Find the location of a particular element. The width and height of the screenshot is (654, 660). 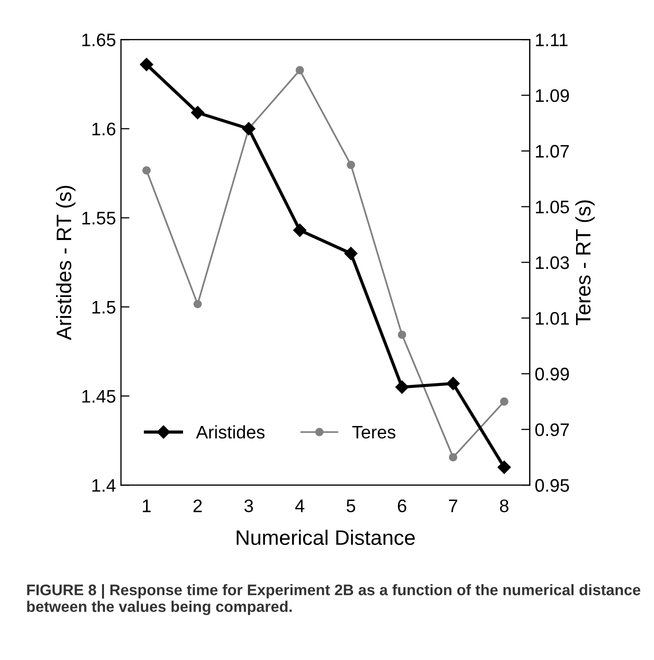

x-axis-title: Numerical Distance is located at coordinates (325, 538).